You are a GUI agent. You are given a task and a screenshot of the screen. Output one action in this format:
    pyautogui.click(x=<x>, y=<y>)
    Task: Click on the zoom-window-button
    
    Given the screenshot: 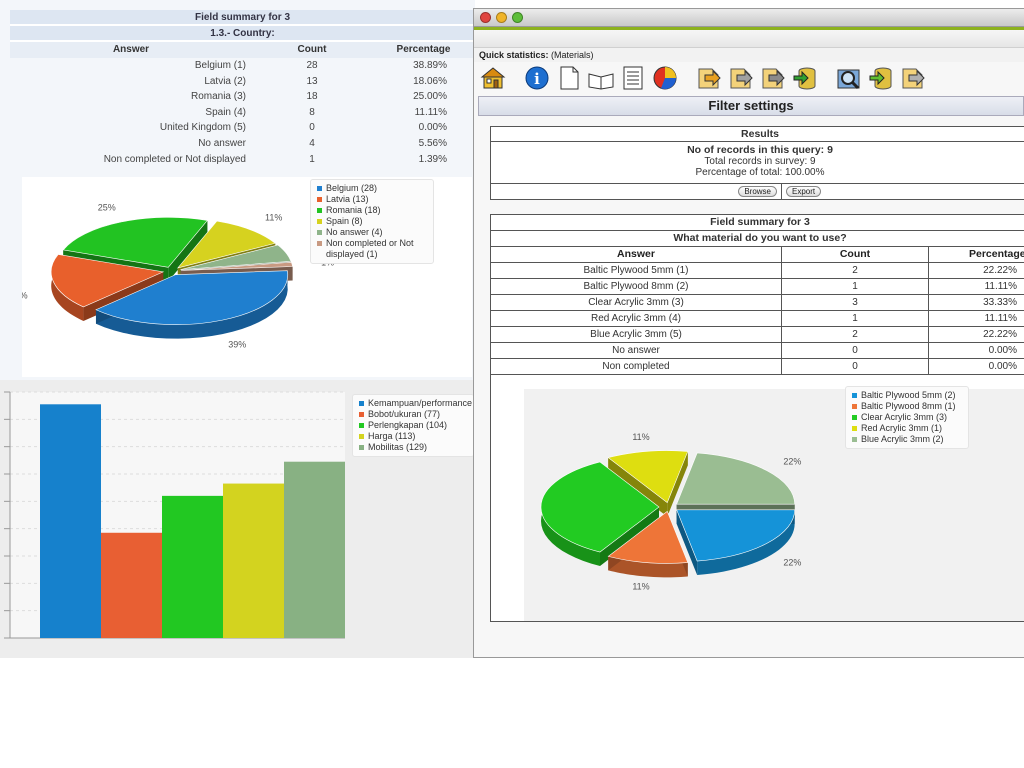 What is the action you would take?
    pyautogui.click(x=517, y=17)
    